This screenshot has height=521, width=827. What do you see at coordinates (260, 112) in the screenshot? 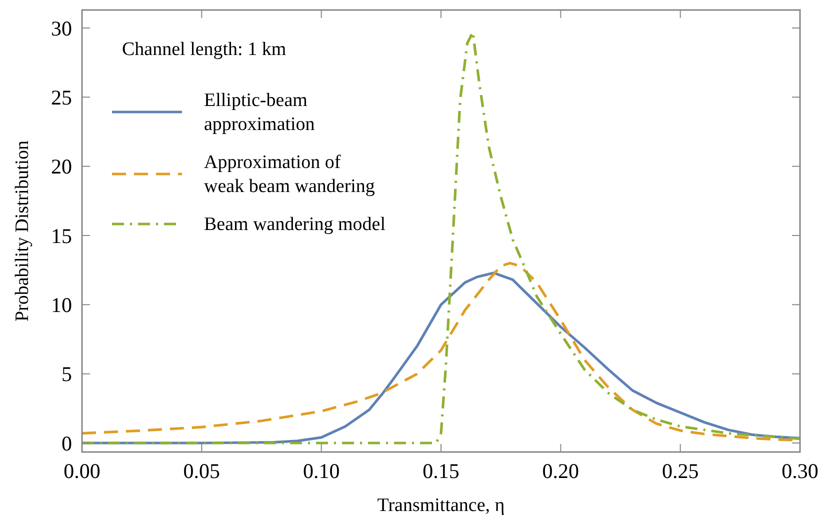
I see `legend-label: Elliptic-beam approximation` at bounding box center [260, 112].